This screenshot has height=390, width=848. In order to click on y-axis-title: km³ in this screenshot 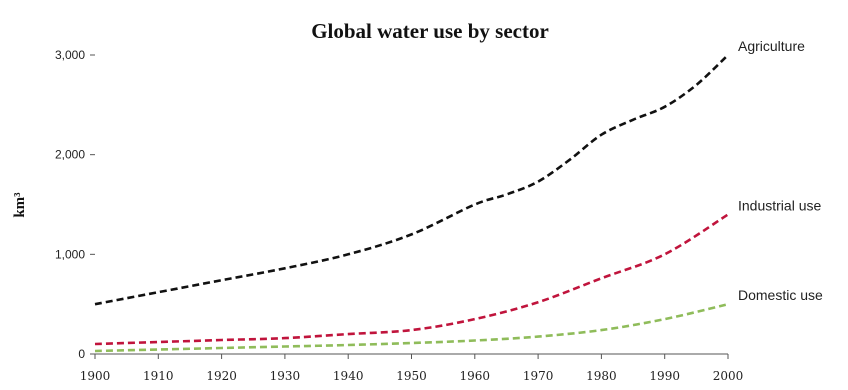, I will do `click(20, 205)`.